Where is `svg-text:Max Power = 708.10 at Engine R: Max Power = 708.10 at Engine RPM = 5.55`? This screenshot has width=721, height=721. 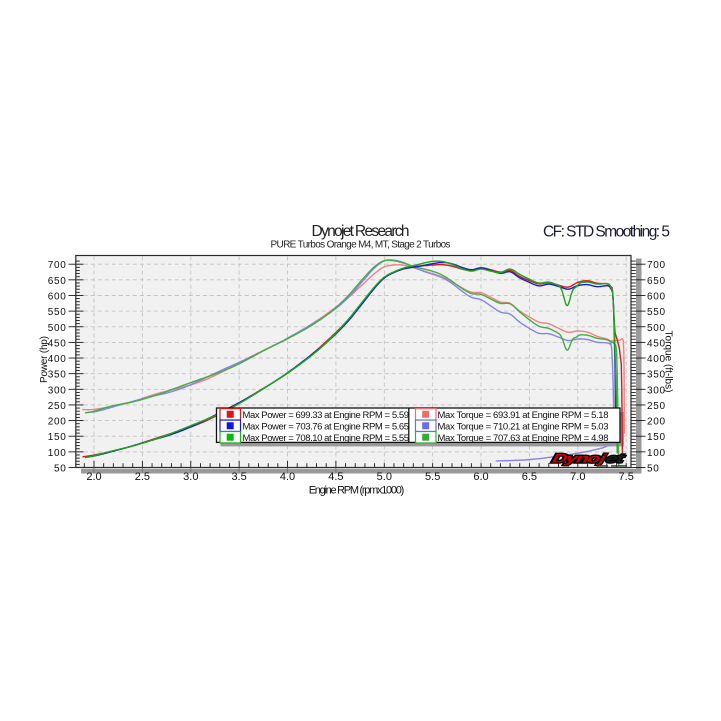 svg-text:Max Power = 708.10 at Engine R: Max Power = 708.10 at Engine RPM = 5.55 is located at coordinates (326, 438).